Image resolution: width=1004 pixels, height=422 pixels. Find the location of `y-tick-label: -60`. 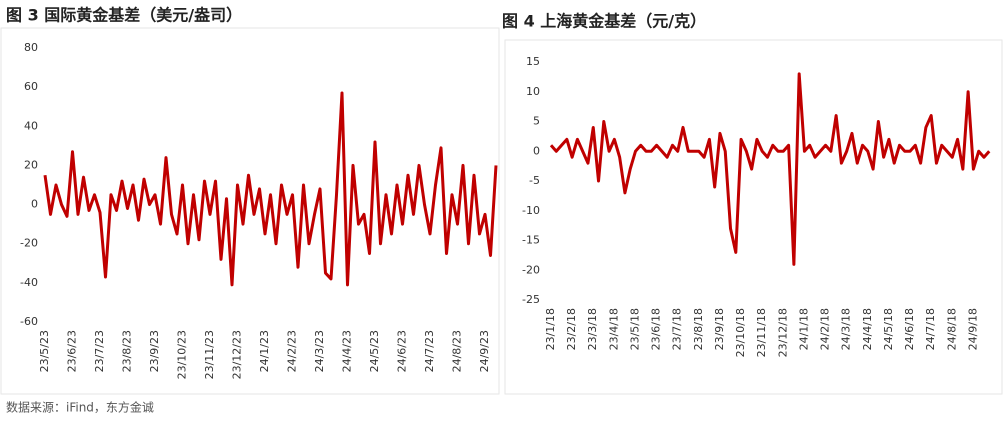

y-tick-label: -60 is located at coordinates (29, 321).